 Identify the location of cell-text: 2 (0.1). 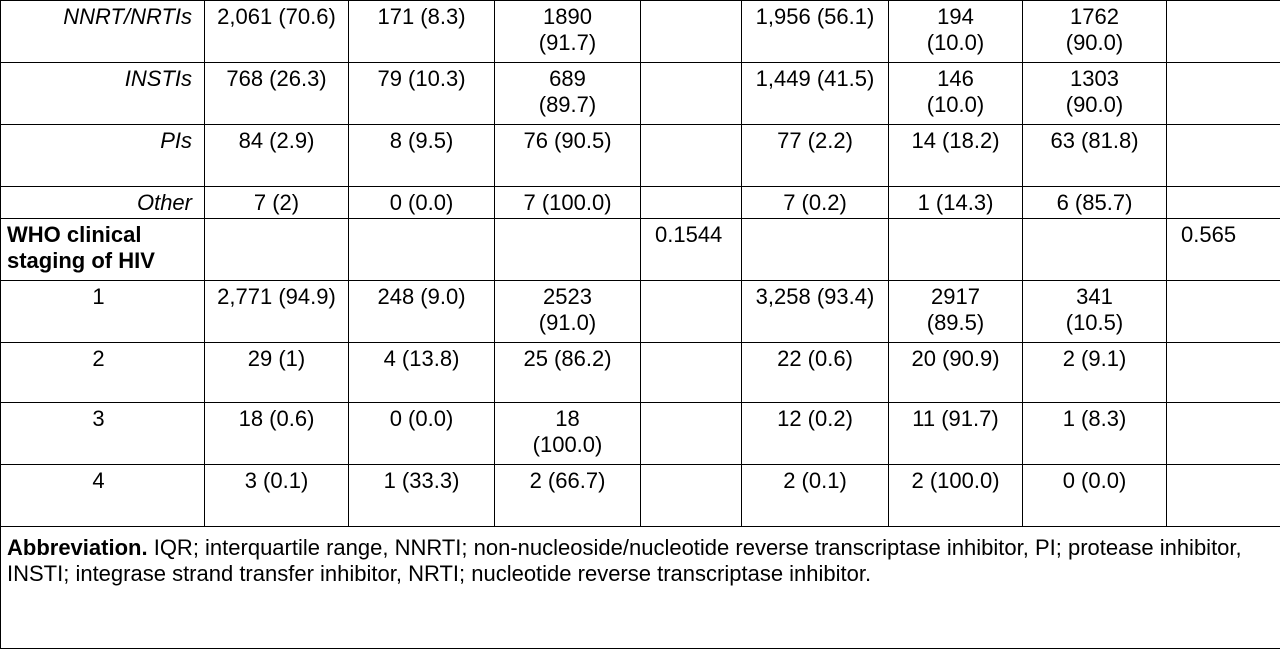
(815, 480).